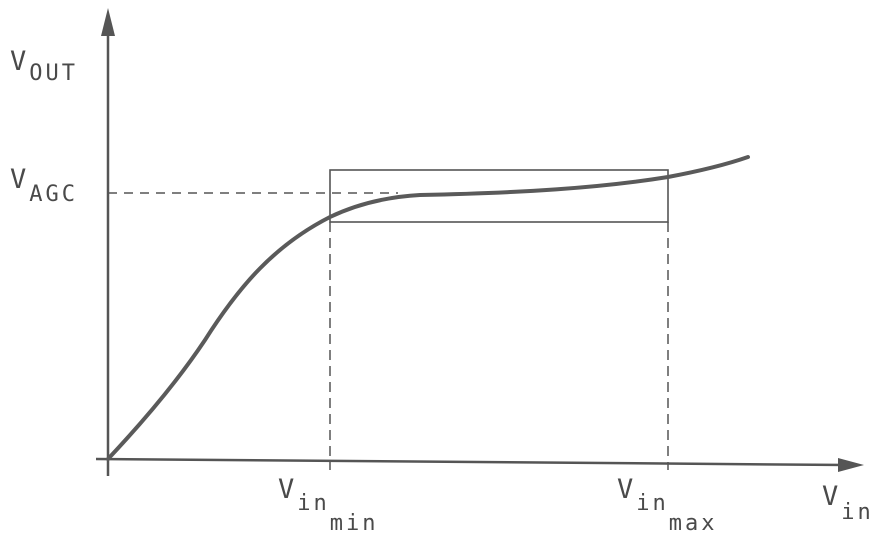 This screenshot has height=540, width=880. What do you see at coordinates (53, 73) in the screenshot?
I see `y-axis-label-sub: OUT` at bounding box center [53, 73].